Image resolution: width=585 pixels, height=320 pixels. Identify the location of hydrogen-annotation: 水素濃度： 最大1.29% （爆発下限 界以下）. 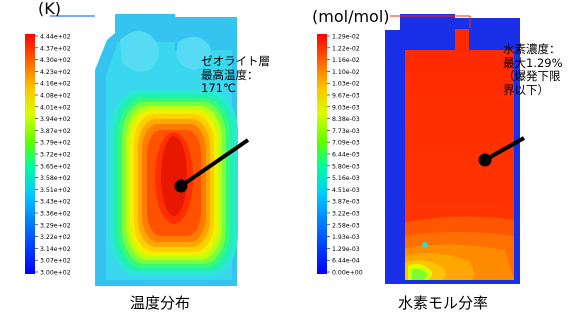
(533, 69).